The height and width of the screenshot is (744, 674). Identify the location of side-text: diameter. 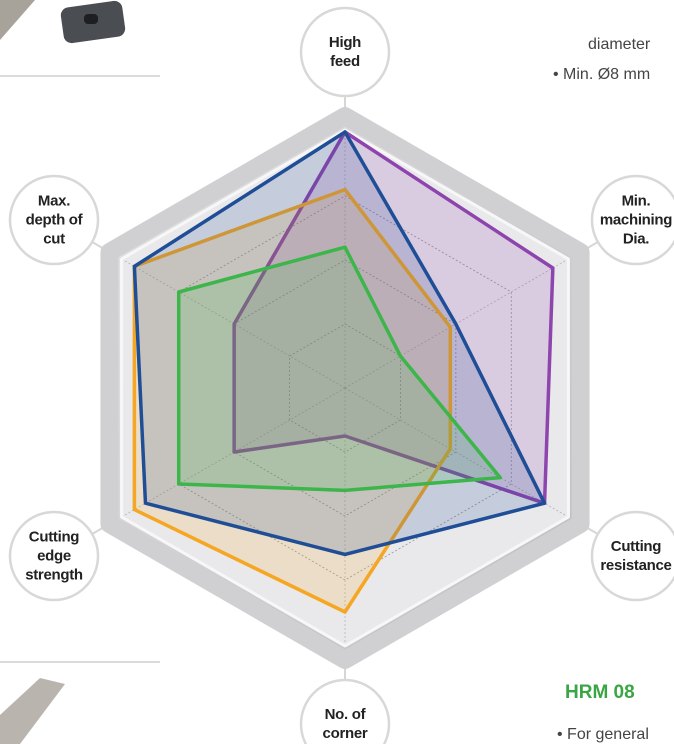
(619, 44).